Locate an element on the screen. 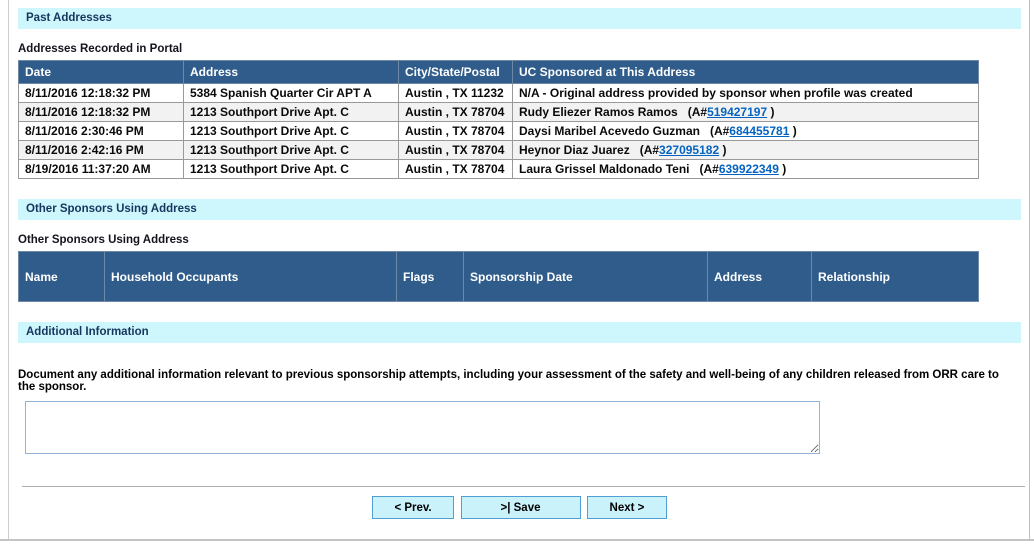 The image size is (1034, 544). alien-number-link: 519427197 is located at coordinates (737, 112).